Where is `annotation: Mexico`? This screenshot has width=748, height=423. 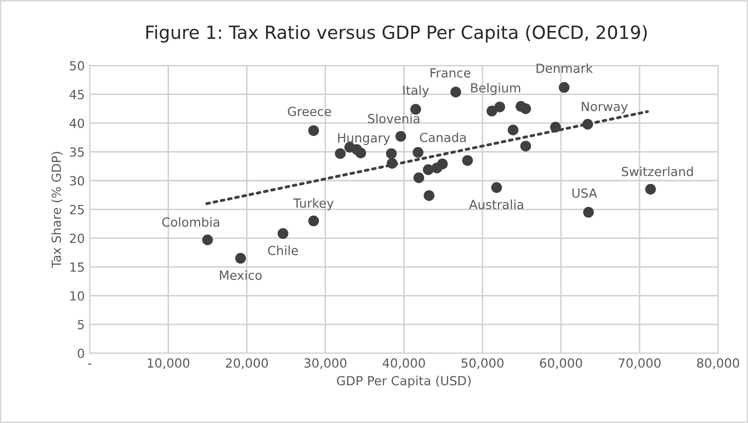
annotation: Mexico is located at coordinates (241, 275).